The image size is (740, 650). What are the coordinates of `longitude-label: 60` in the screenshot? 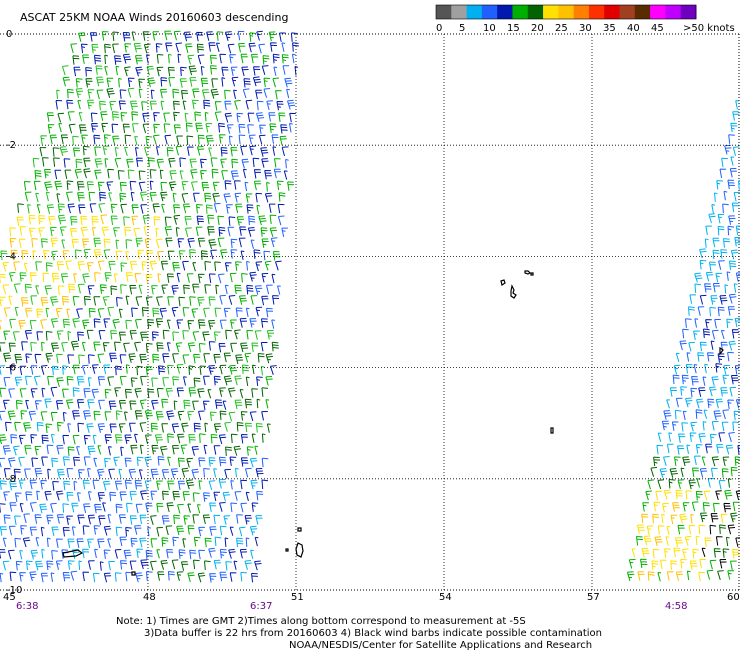 It's located at (733, 597).